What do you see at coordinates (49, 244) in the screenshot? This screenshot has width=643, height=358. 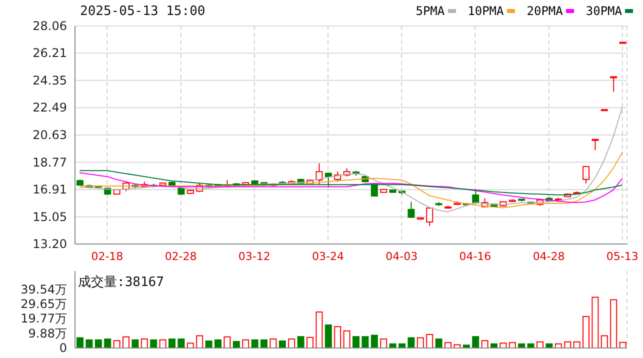 I see `y-tick-label: 13.20` at bounding box center [49, 244].